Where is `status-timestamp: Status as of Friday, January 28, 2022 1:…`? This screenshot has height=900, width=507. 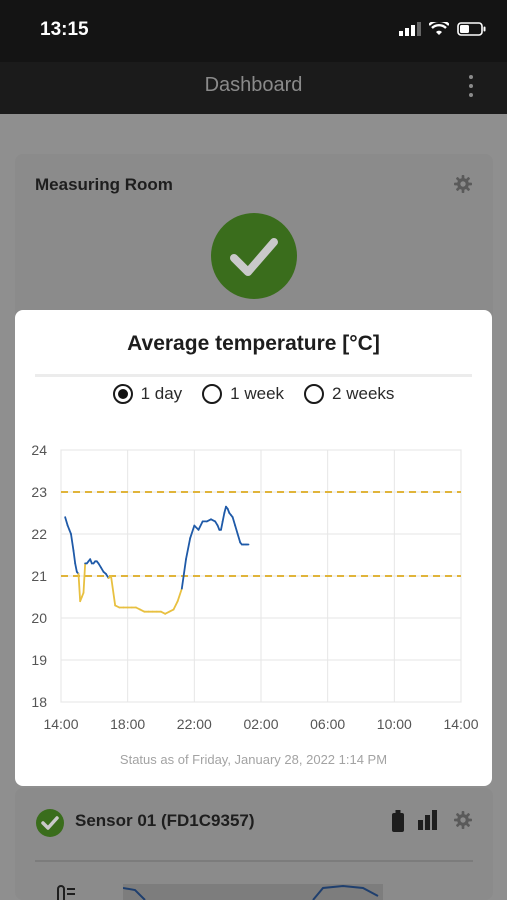 status-timestamp: Status as of Friday, January 28, 2022 1:… is located at coordinates (253, 759).